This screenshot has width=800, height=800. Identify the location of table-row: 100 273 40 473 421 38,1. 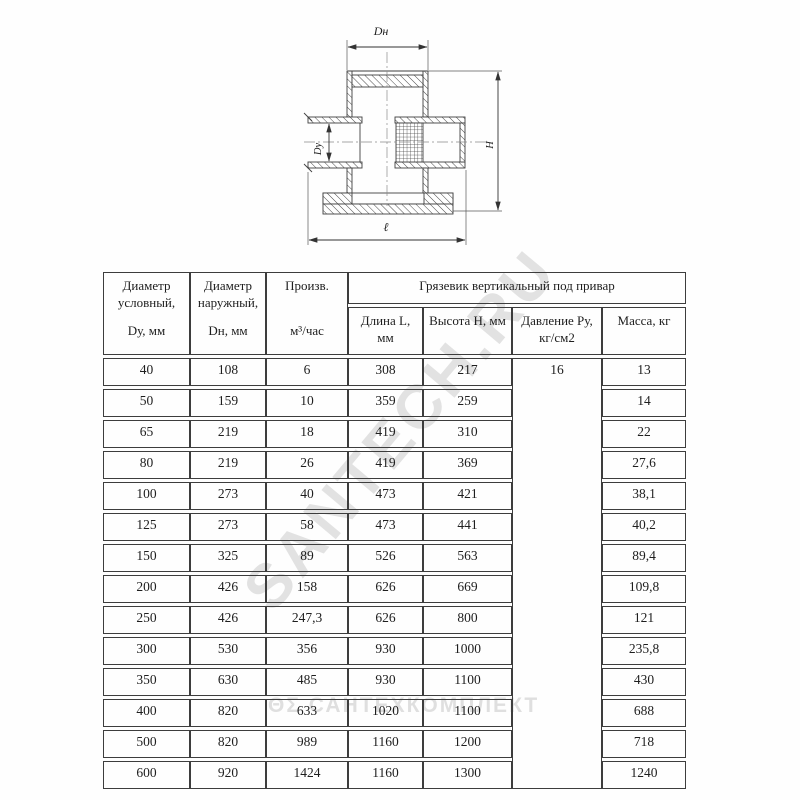
(394, 496).